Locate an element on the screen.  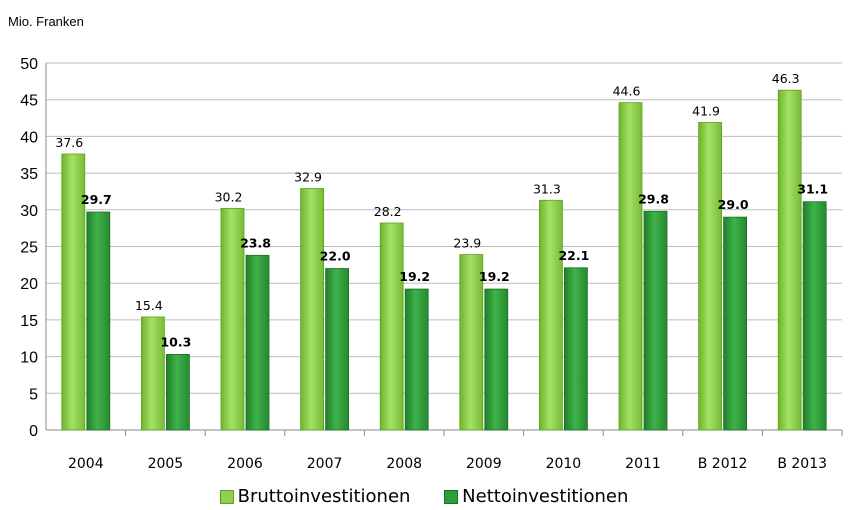
legend-item-netto: Nettoinvestitionen is located at coordinates (536, 496).